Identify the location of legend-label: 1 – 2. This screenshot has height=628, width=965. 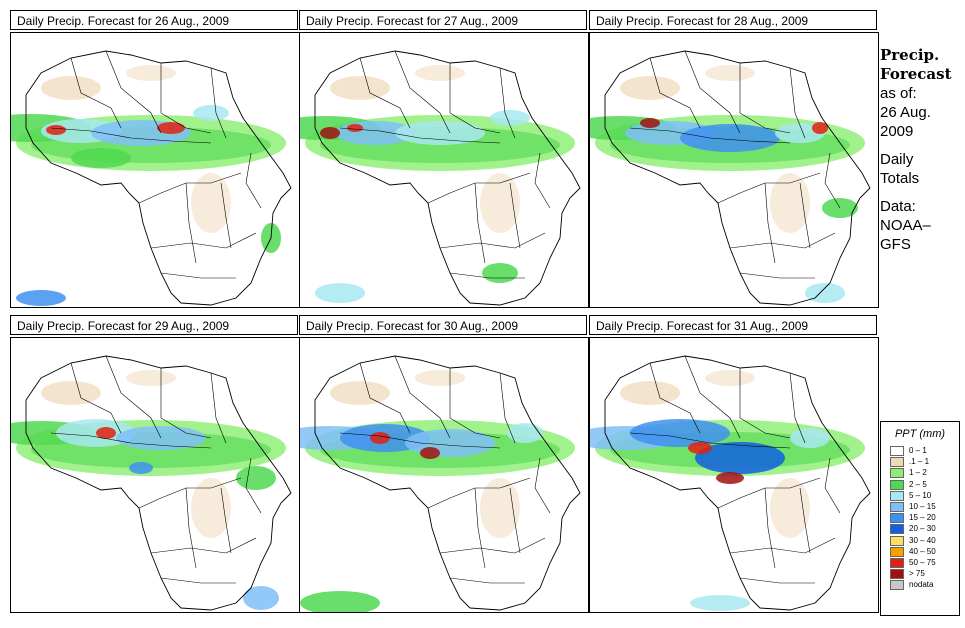
(918, 473).